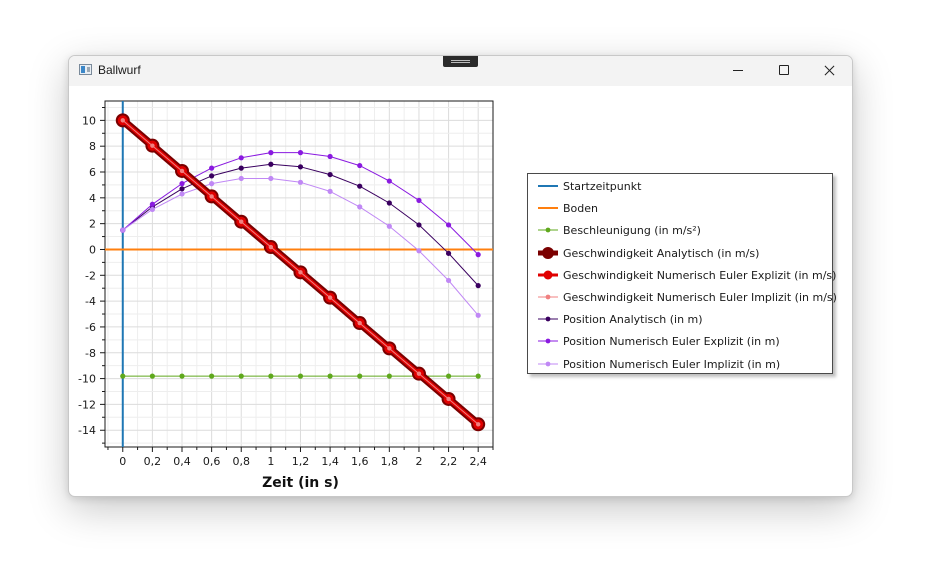  I want to click on x-tick-label: 1,4, so click(330, 461).